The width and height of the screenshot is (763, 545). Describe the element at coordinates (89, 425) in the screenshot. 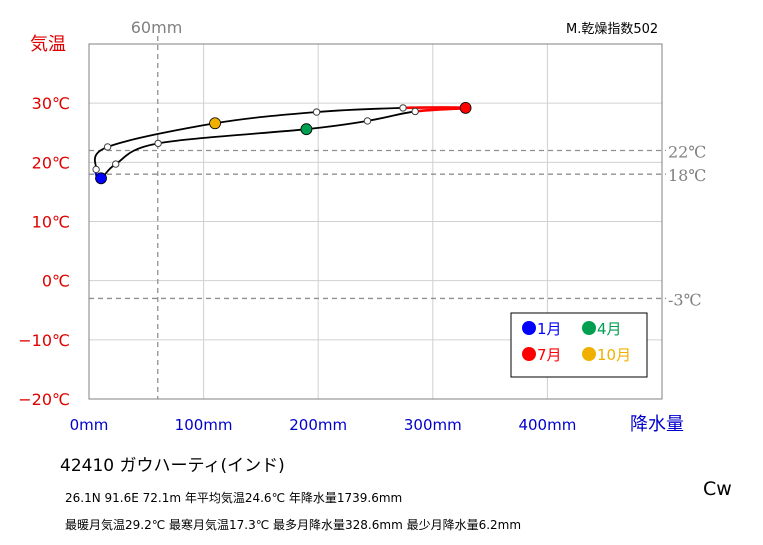

I see `x-tick-label: 0mm` at that location.